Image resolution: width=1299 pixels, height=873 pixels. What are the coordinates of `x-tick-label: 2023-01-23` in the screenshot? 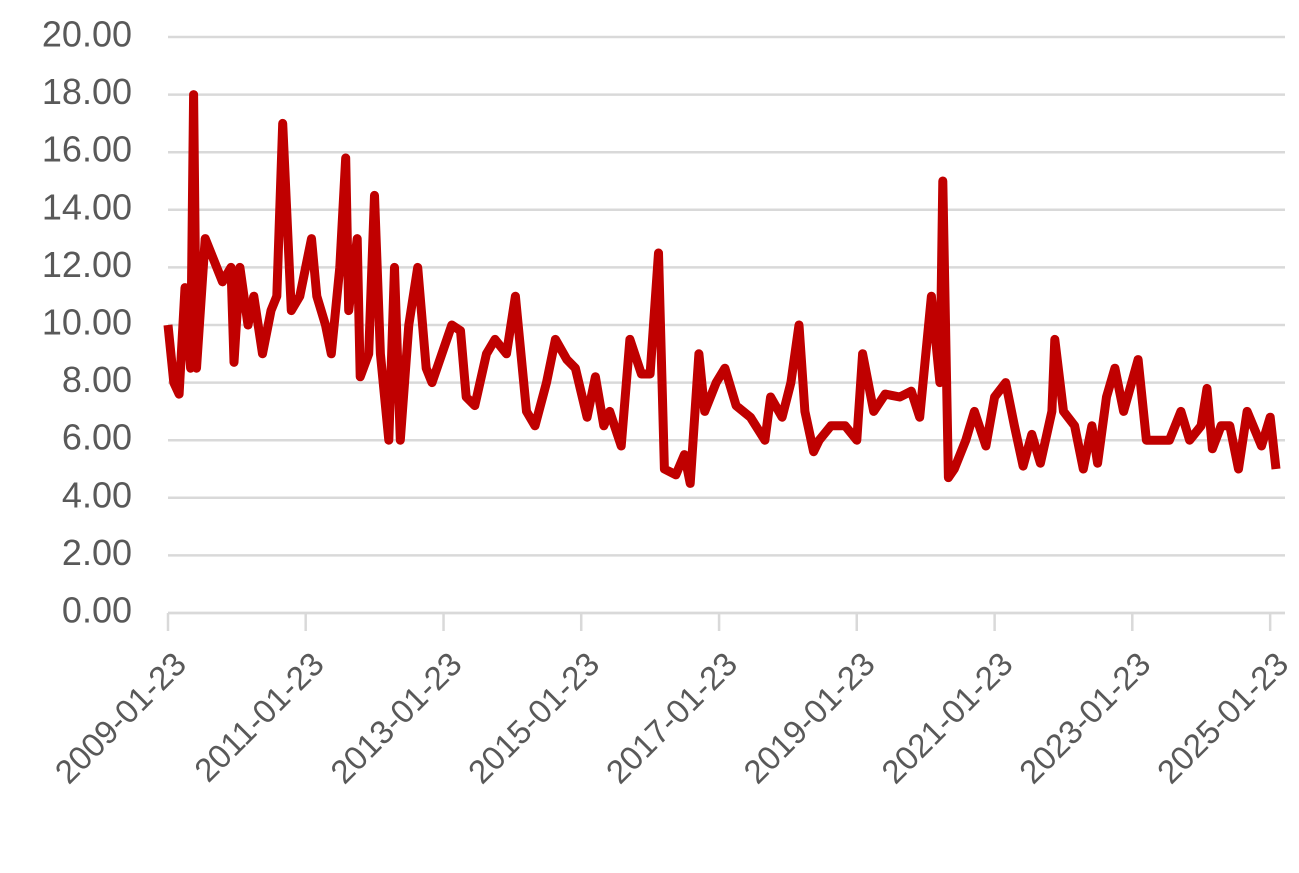 It's located at (1085, 718).